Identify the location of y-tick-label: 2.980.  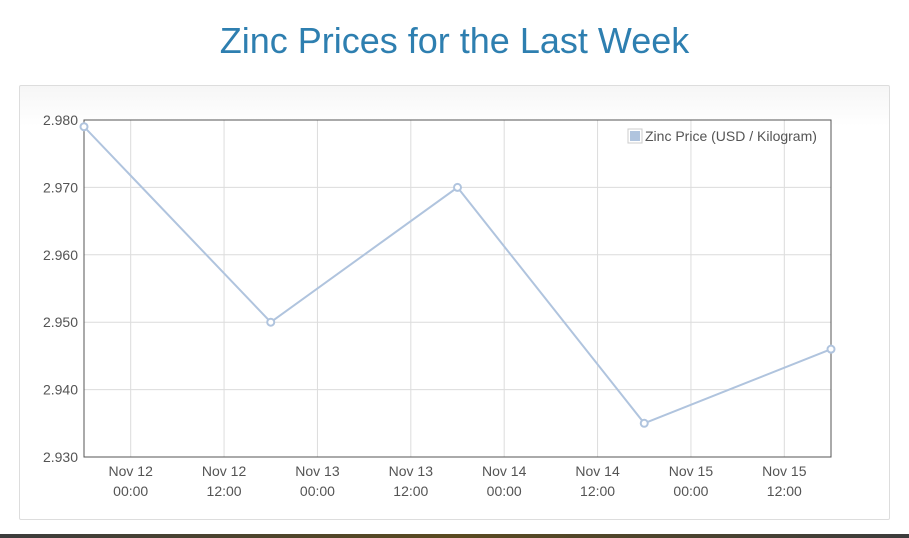
(60, 120).